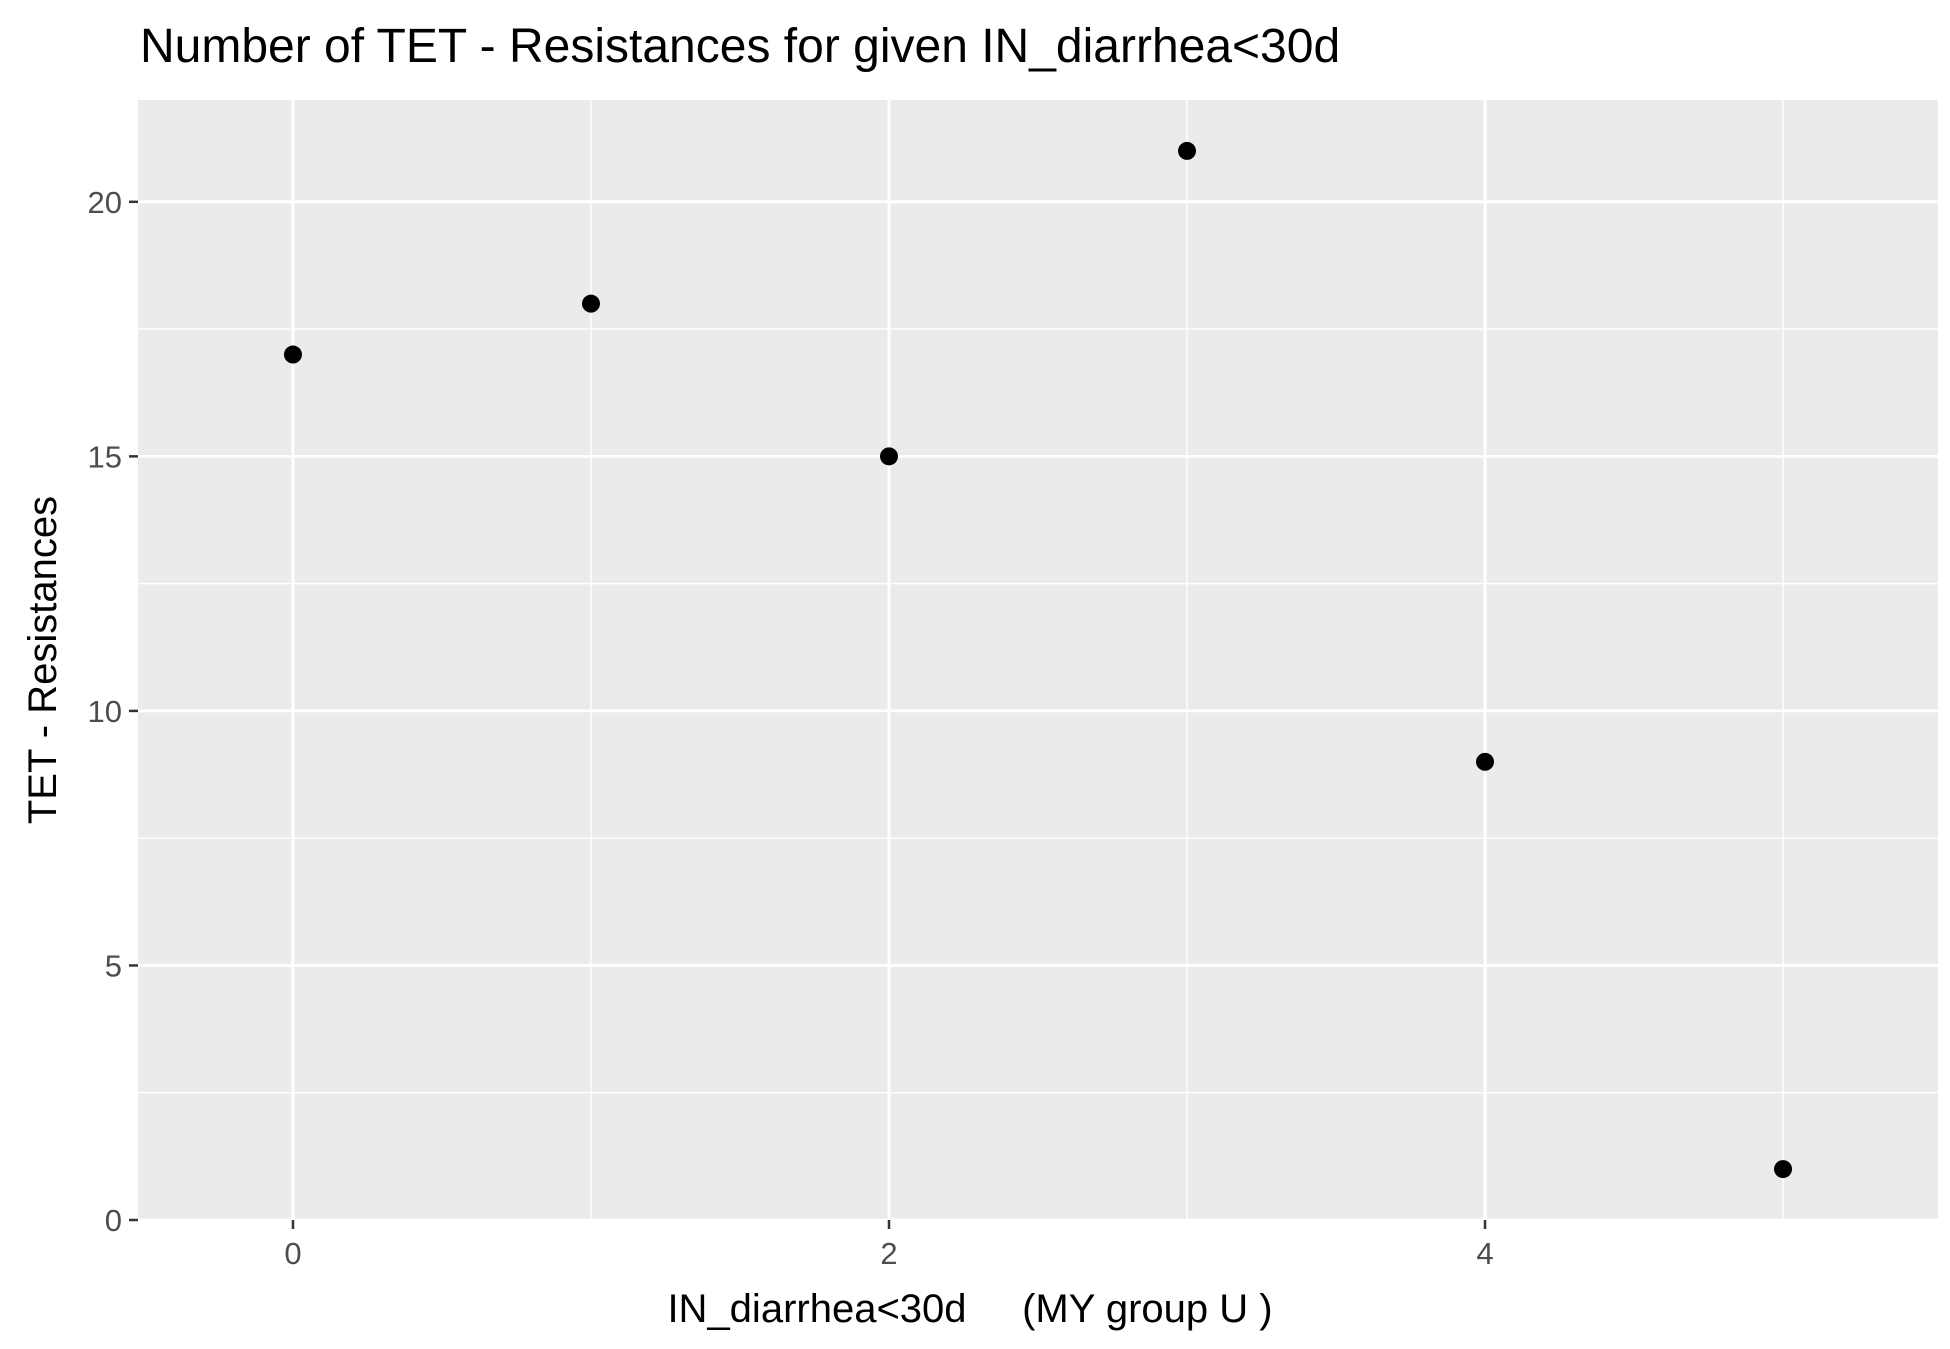  I want to click on x-tick-label: 0, so click(292, 1253).